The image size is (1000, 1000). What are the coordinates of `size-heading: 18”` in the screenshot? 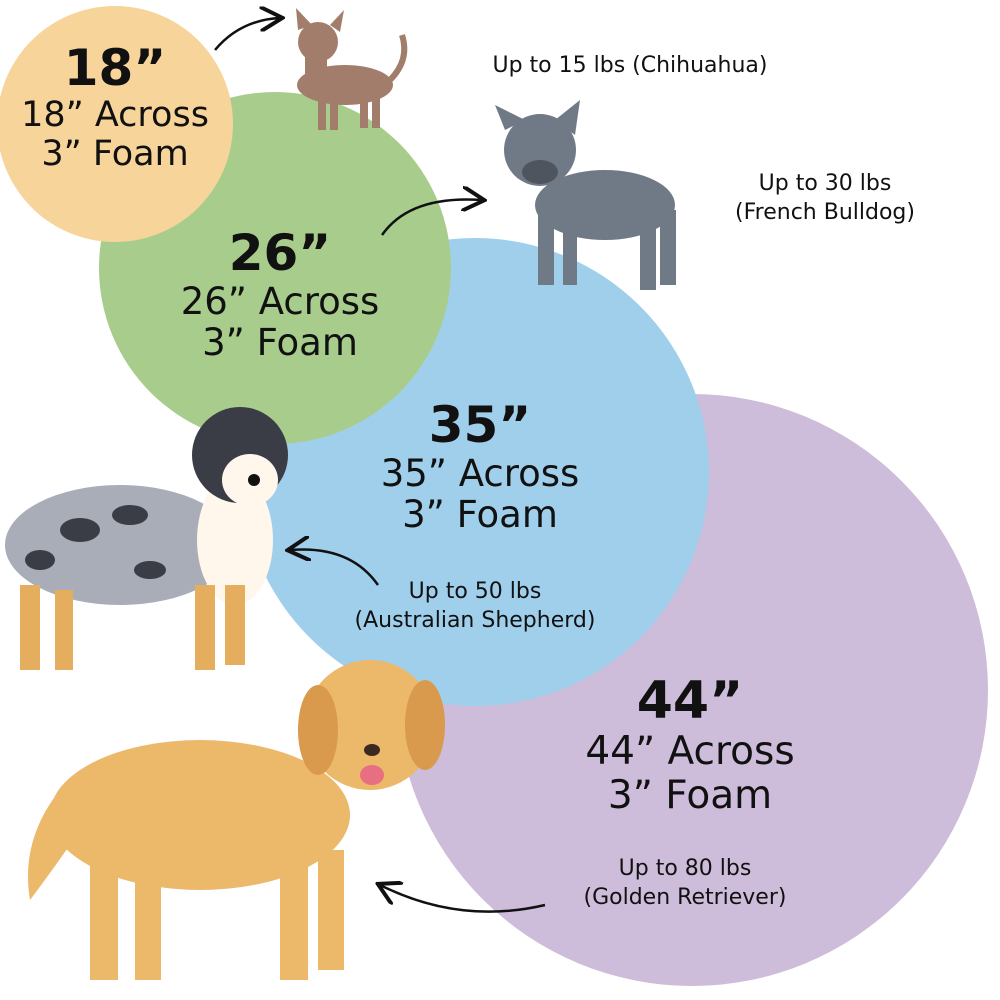 It's located at (115, 68).